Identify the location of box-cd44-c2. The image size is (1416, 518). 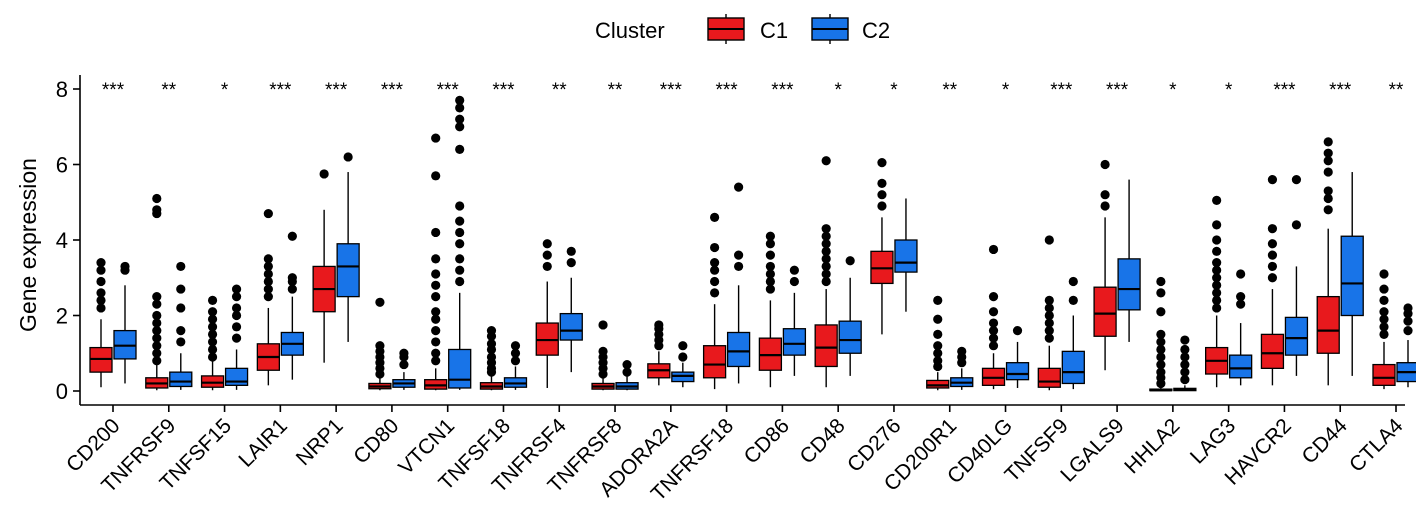
(1352, 274).